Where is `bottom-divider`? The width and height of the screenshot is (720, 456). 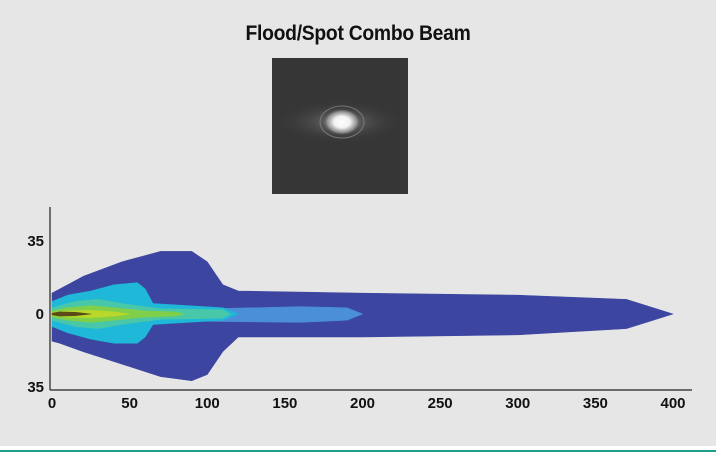 bottom-divider is located at coordinates (358, 451).